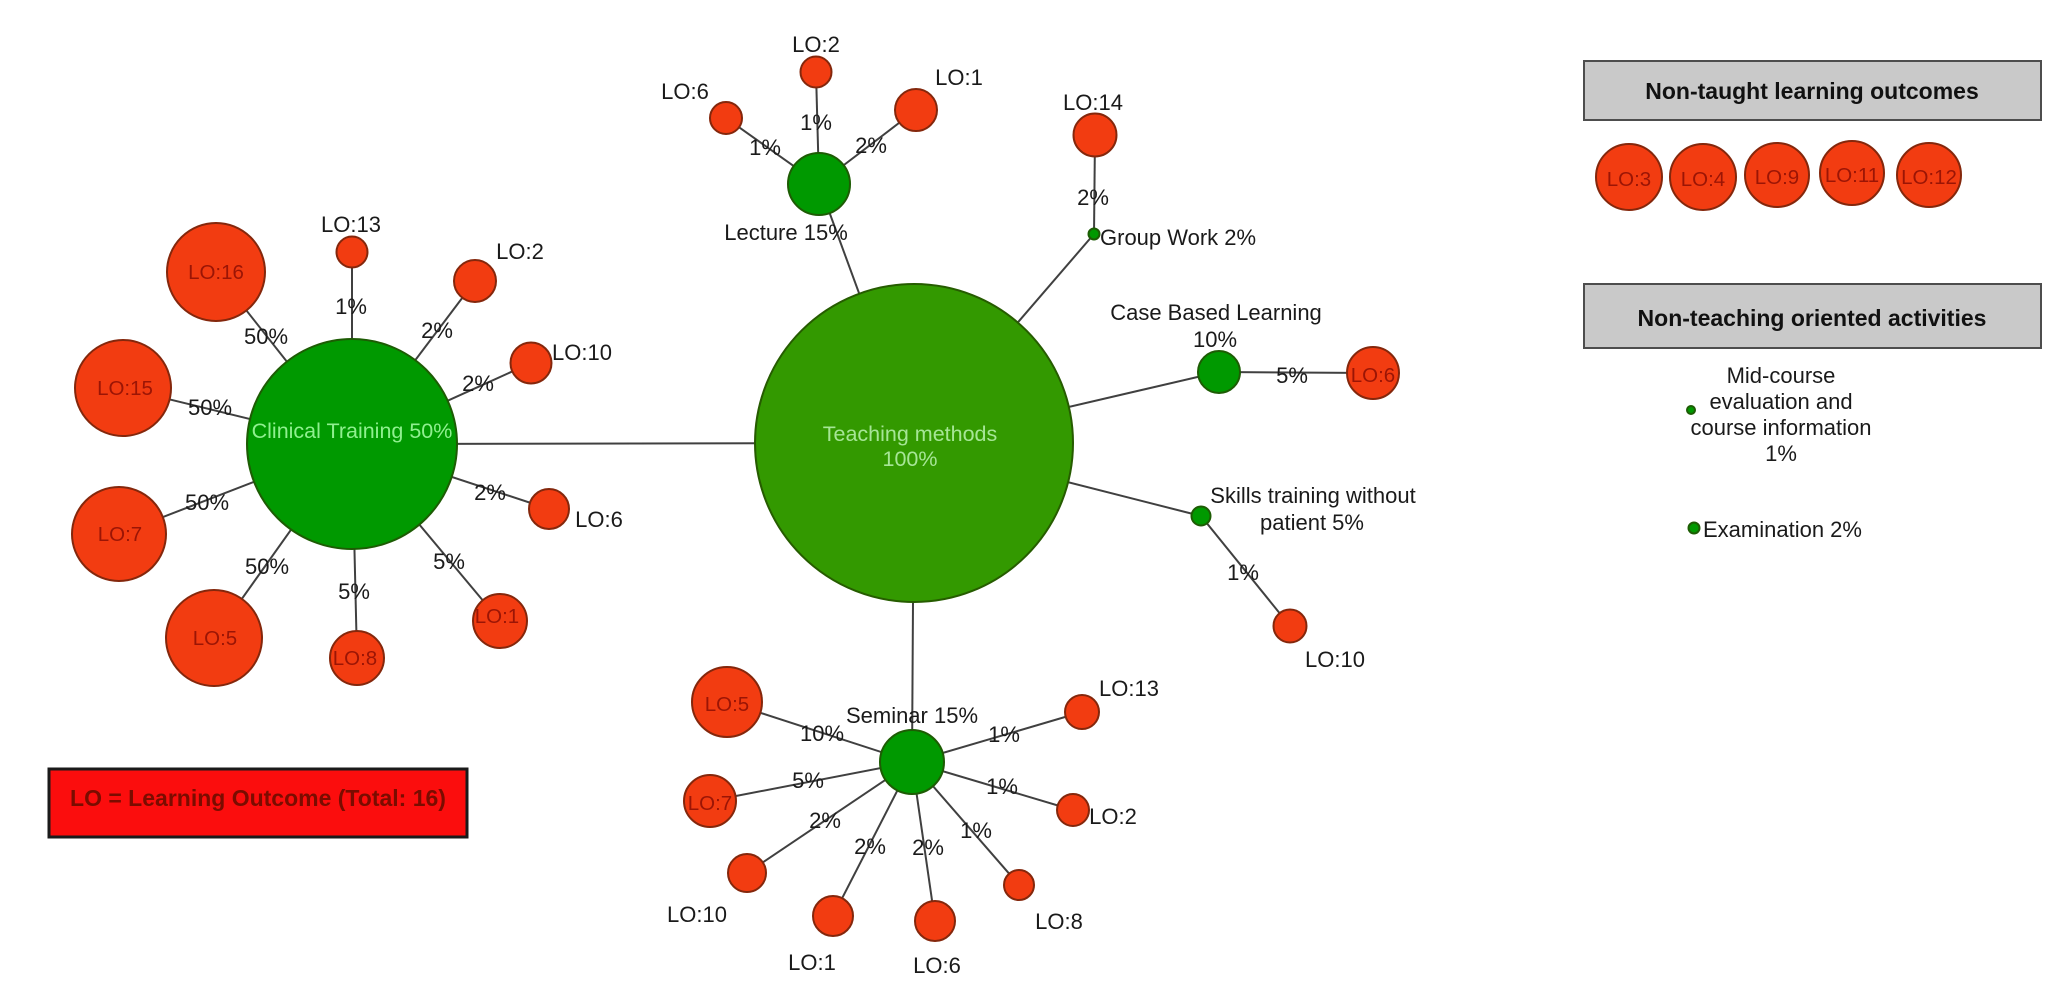 This screenshot has width=2059, height=1001. Describe the element at coordinates (258, 798) in the screenshot. I see `svg-text:LO = Learning Outcome (Total:: LO = Learning Outcome (Total: 16)` at that location.